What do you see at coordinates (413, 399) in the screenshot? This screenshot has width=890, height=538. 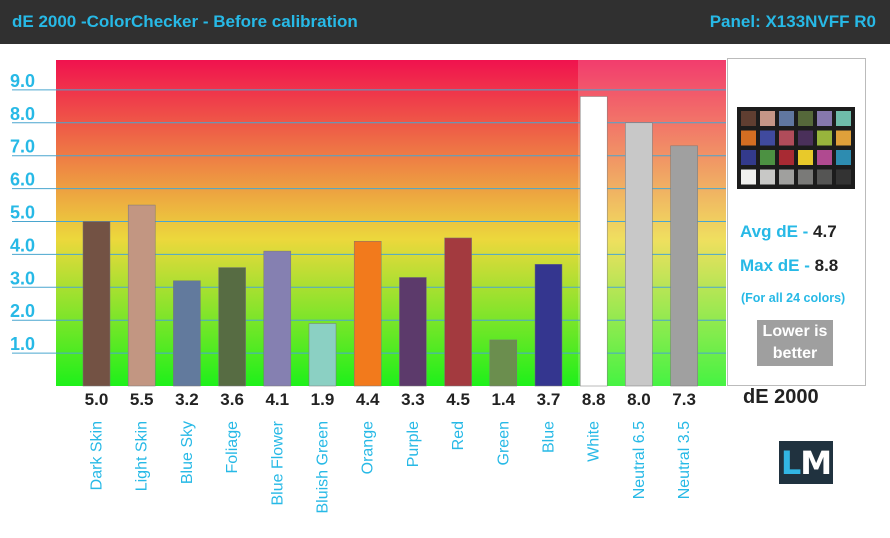 I see `value-label: 3.3` at bounding box center [413, 399].